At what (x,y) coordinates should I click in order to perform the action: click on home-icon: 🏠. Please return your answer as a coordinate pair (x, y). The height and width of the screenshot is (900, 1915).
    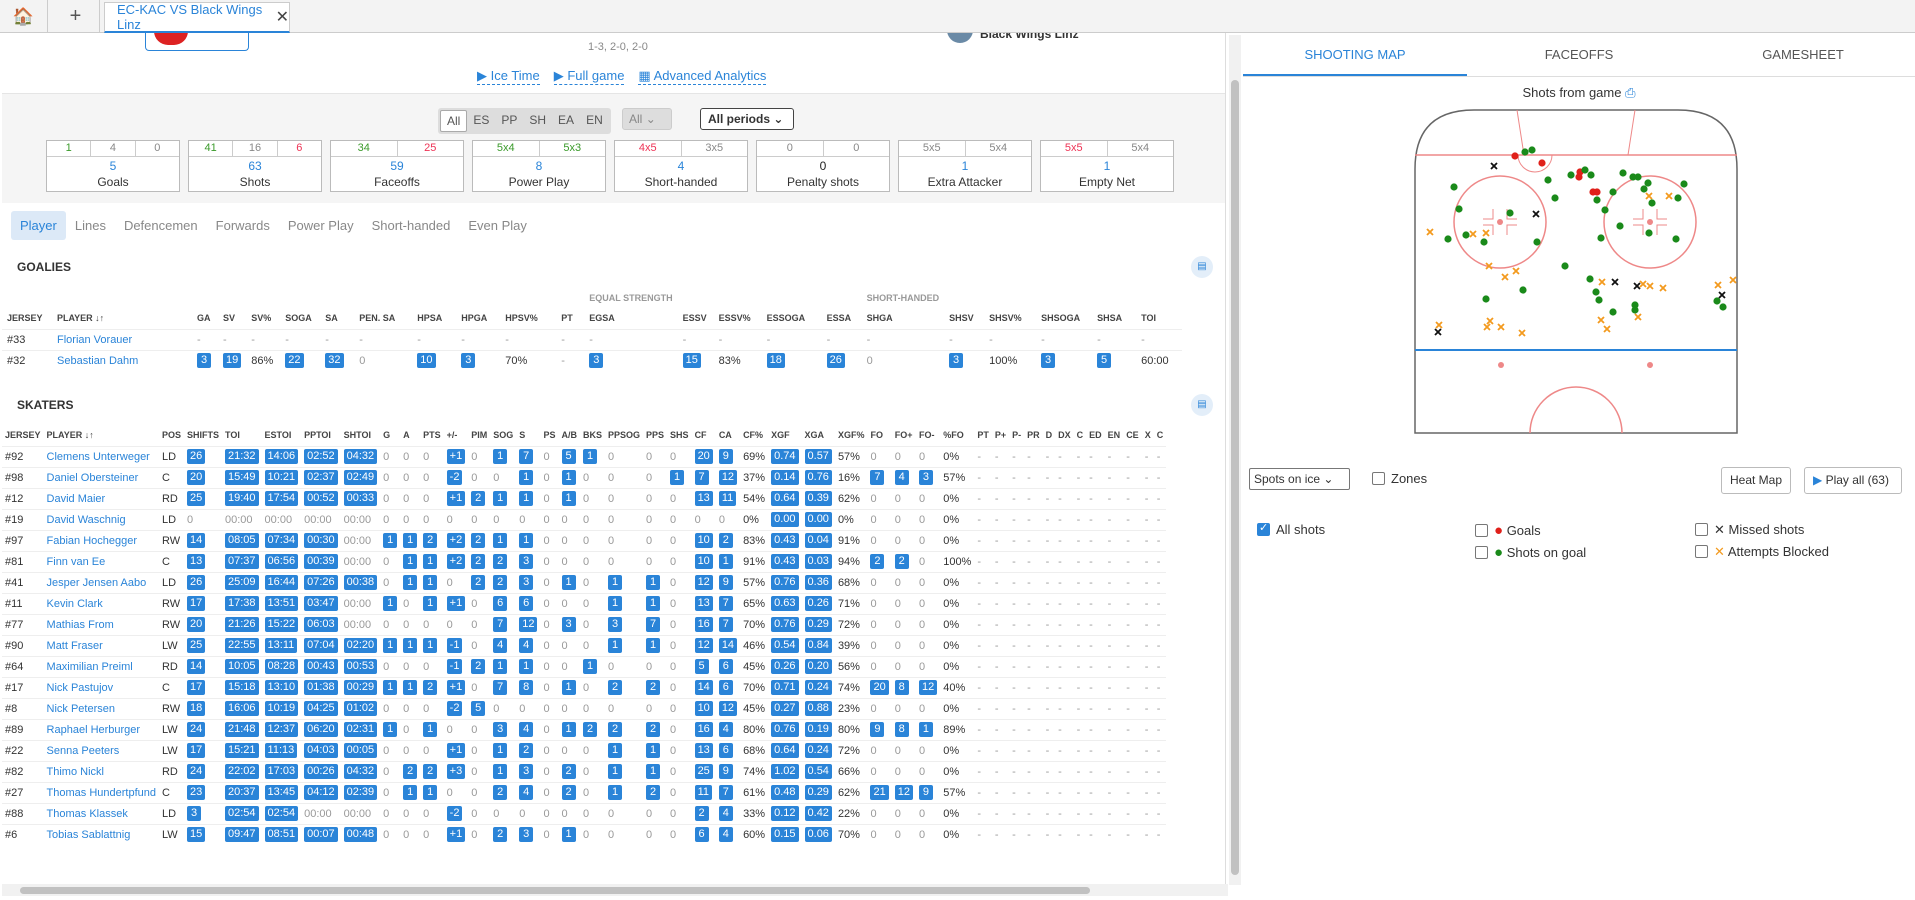
    Looking at the image, I should click on (24, 16).